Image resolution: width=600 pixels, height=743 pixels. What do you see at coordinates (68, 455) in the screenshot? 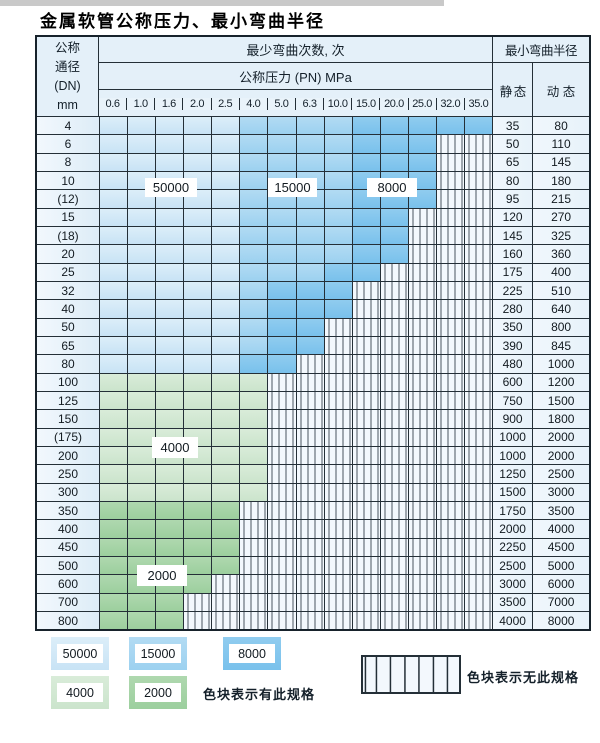
I see `dn-cell: 200` at bounding box center [68, 455].